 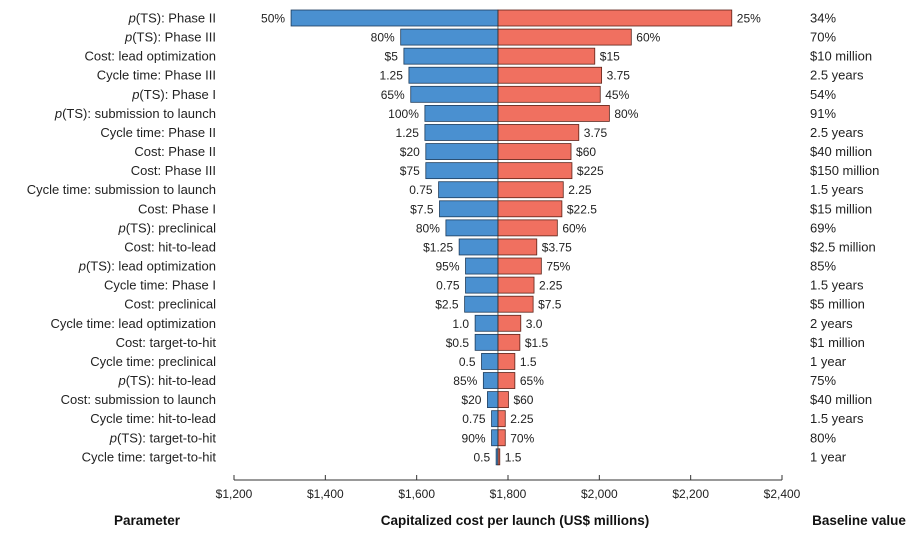 I want to click on parameter-label: Cycle time: Phase I, so click(x=160, y=285).